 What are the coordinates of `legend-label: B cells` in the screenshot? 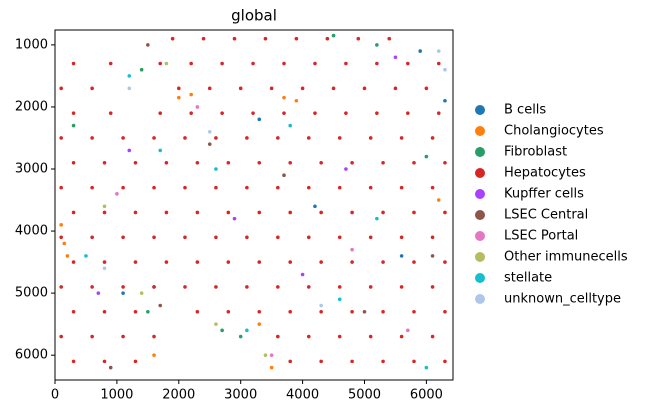 It's located at (525, 110).